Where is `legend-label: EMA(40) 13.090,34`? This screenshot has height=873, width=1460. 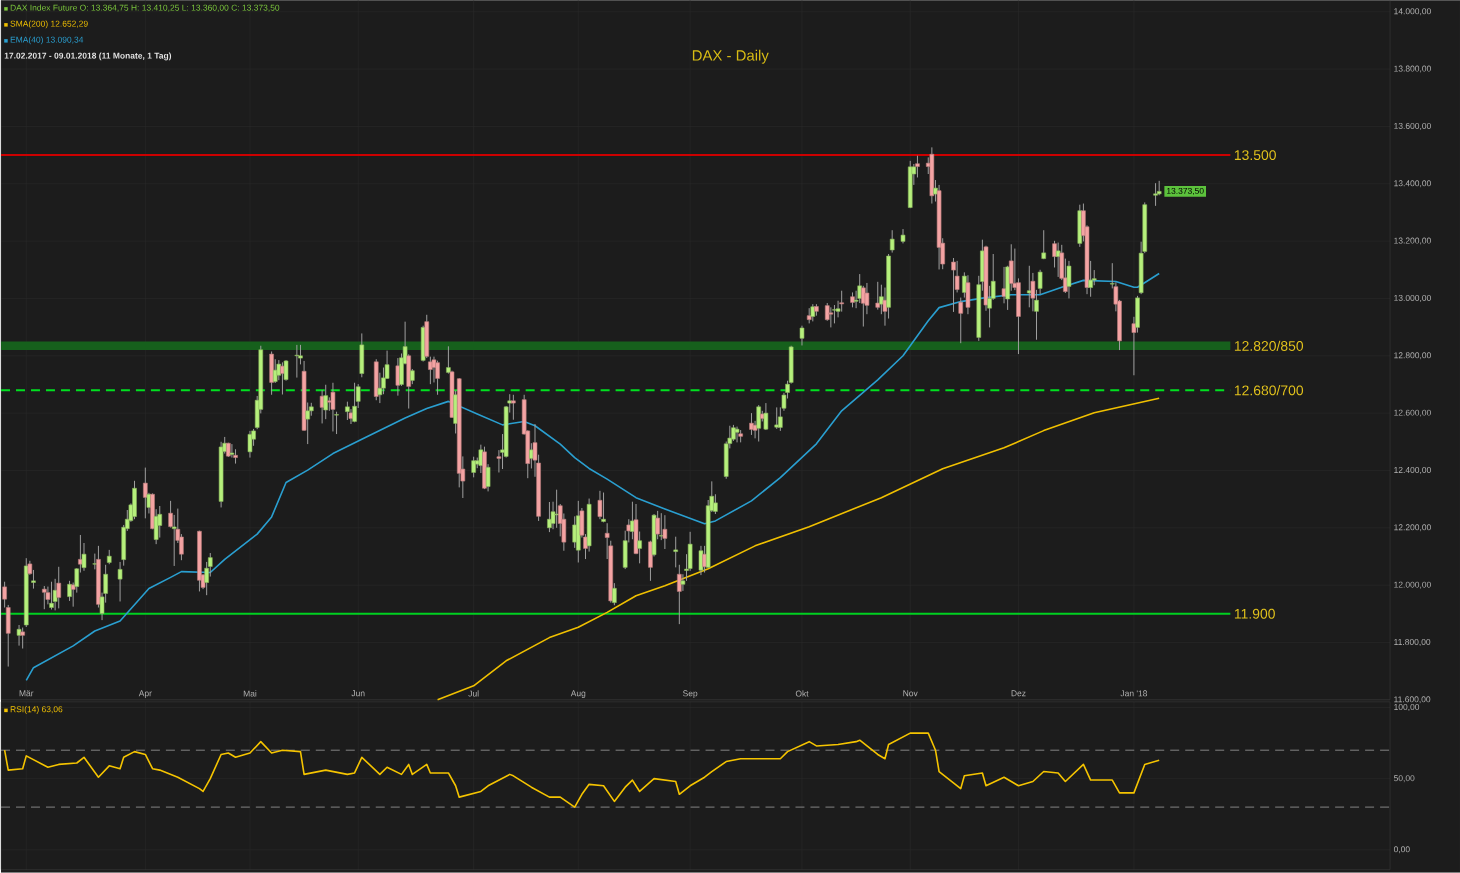 legend-label: EMA(40) 13.090,34 is located at coordinates (47, 40).